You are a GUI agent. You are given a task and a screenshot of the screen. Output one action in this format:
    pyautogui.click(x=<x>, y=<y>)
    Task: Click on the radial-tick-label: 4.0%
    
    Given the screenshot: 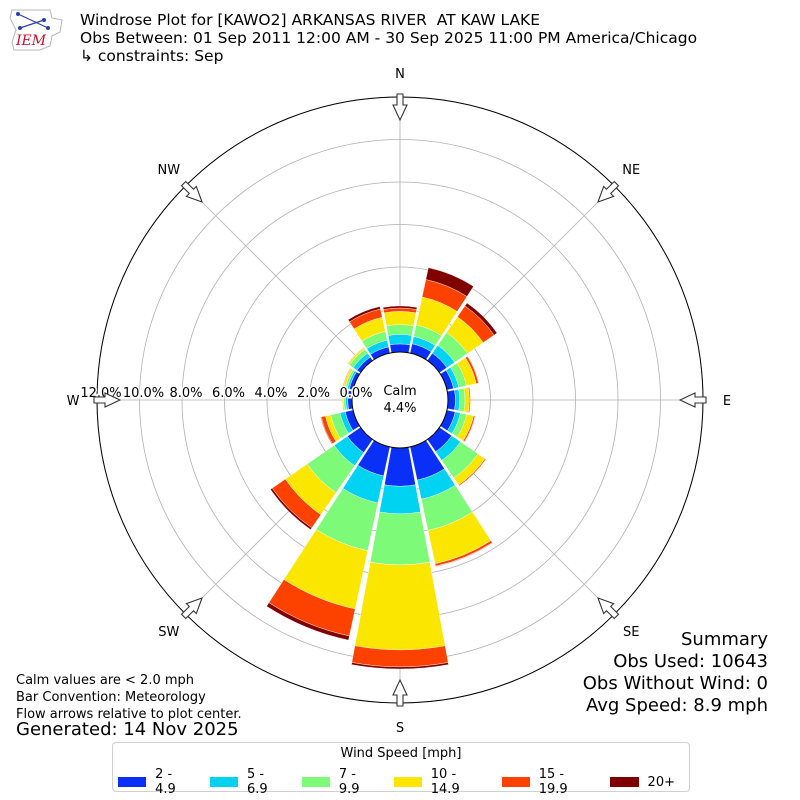 What is the action you would take?
    pyautogui.click(x=270, y=393)
    